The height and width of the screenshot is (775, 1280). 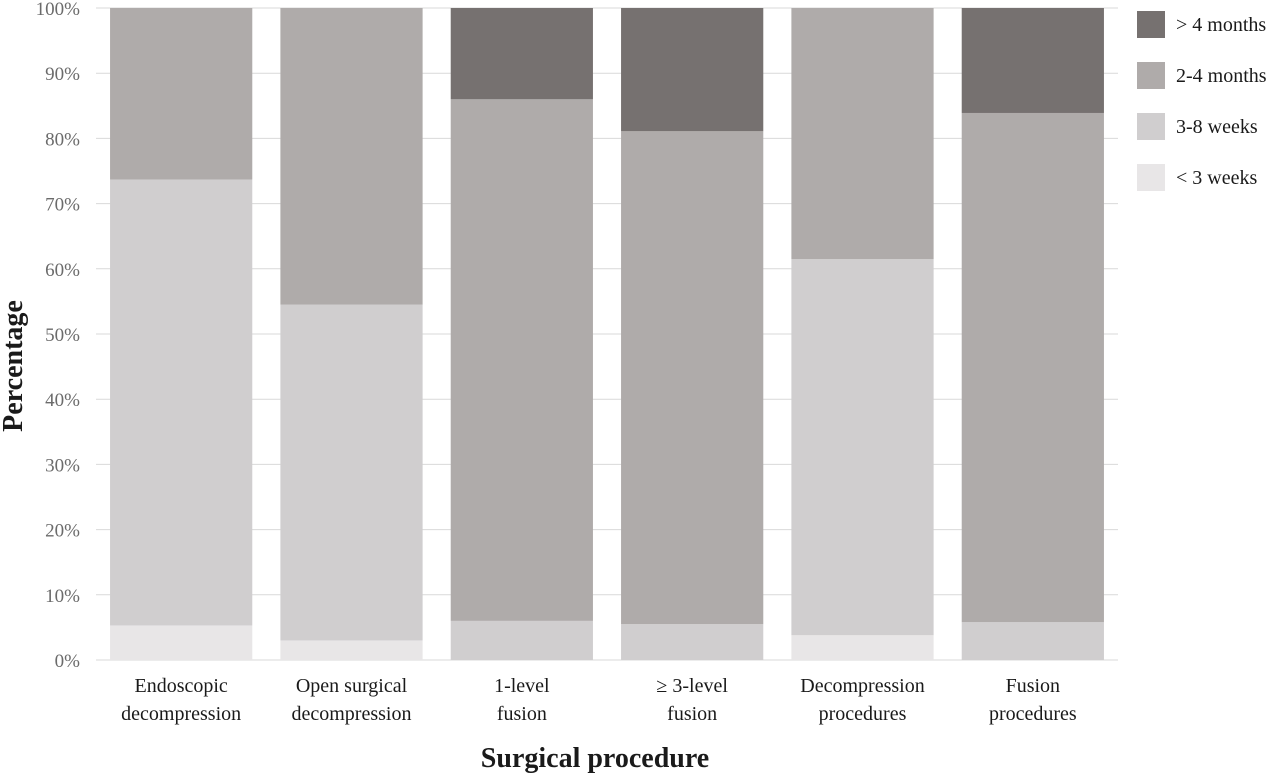 What do you see at coordinates (692, 700) in the screenshot?
I see `x-category-label: ≥ 3-level fusion` at bounding box center [692, 700].